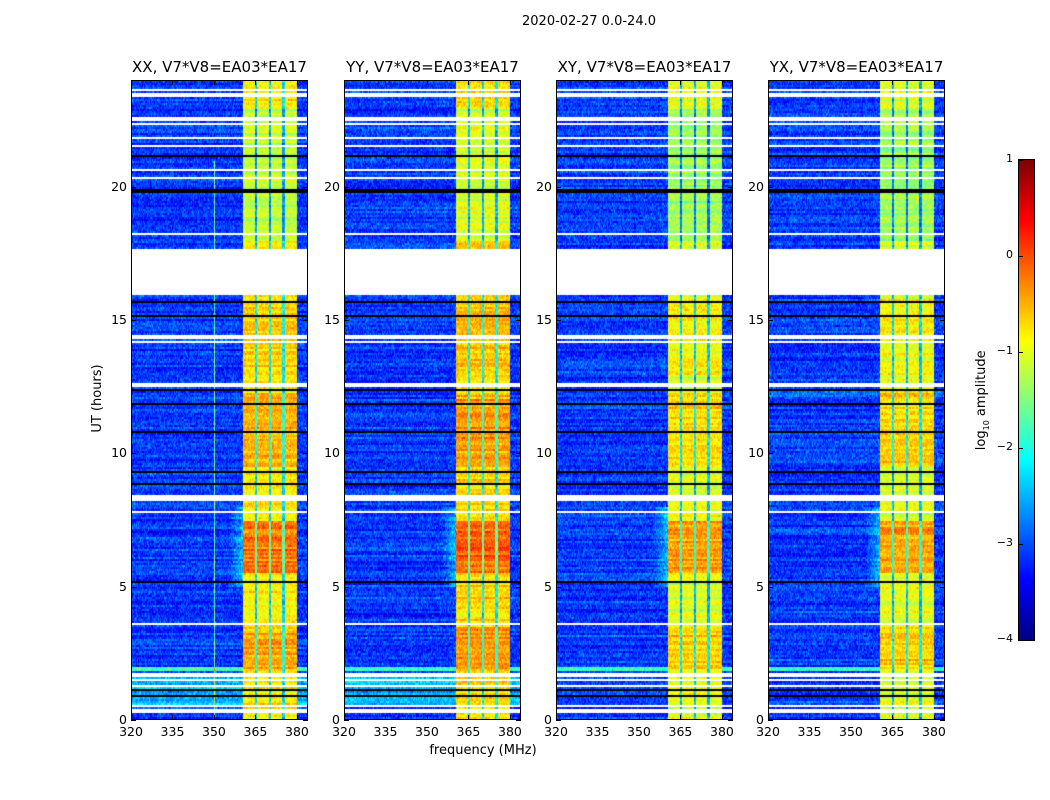 This screenshot has width=1050, height=800. What do you see at coordinates (1004, 542) in the screenshot?
I see `colorbar-tick-label: −3` at bounding box center [1004, 542].